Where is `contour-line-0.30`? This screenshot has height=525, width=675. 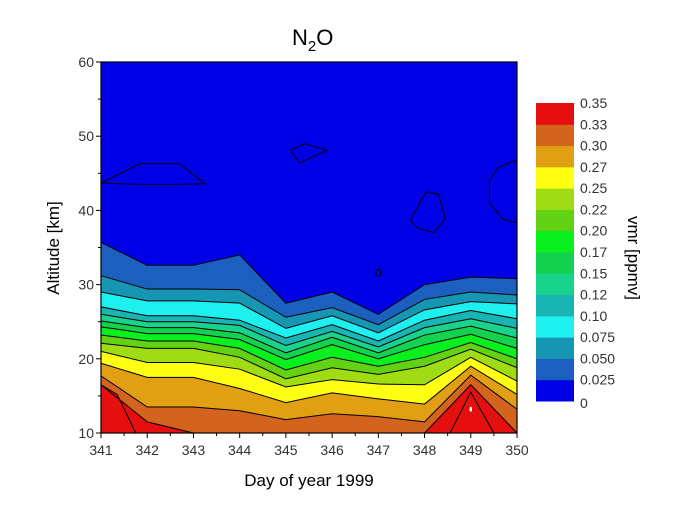 contour-line-0.30 is located at coordinates (309, 398).